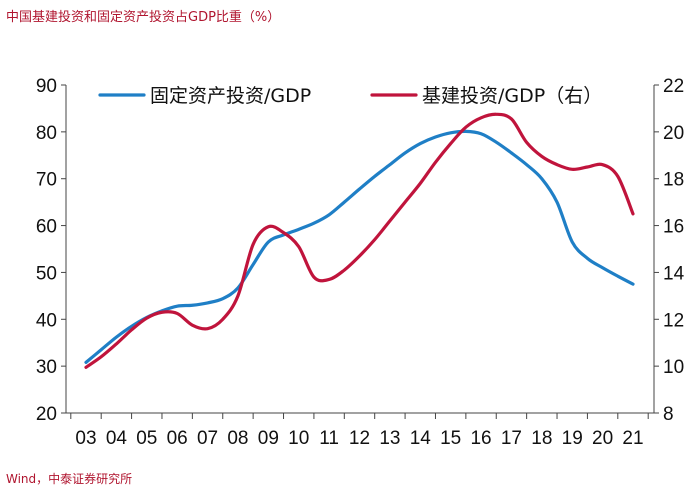 Image resolution: width=700 pixels, height=497 pixels. What do you see at coordinates (46, 367) in the screenshot?
I see `left-tick-label: 30` at bounding box center [46, 367].